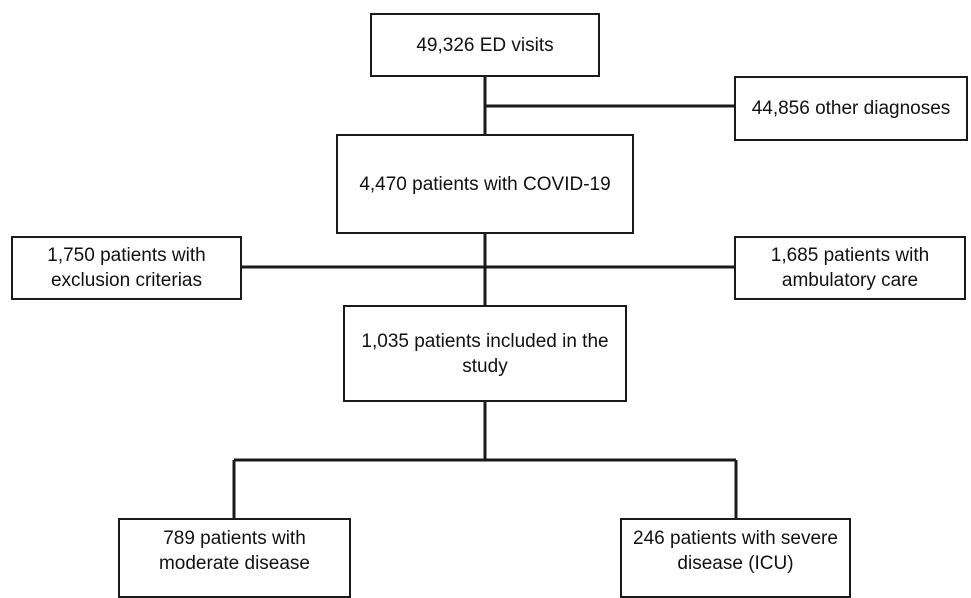 The width and height of the screenshot is (971, 598). Describe the element at coordinates (126, 255) in the screenshot. I see `exclusion-line-1: 1,750 patients with` at that location.